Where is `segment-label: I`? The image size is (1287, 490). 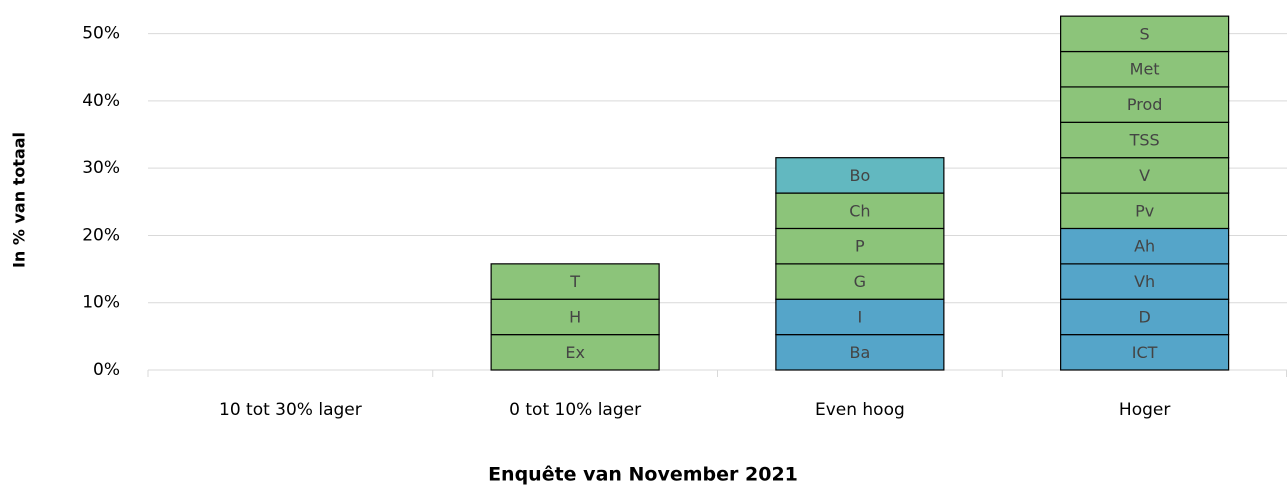 segment-label: I is located at coordinates (860, 316).